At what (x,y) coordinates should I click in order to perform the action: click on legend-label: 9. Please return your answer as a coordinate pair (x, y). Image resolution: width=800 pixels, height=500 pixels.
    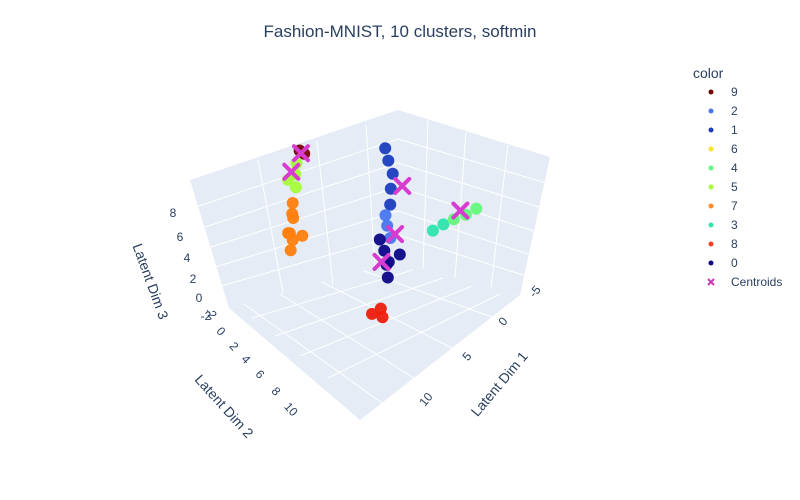
    Looking at the image, I should click on (734, 92).